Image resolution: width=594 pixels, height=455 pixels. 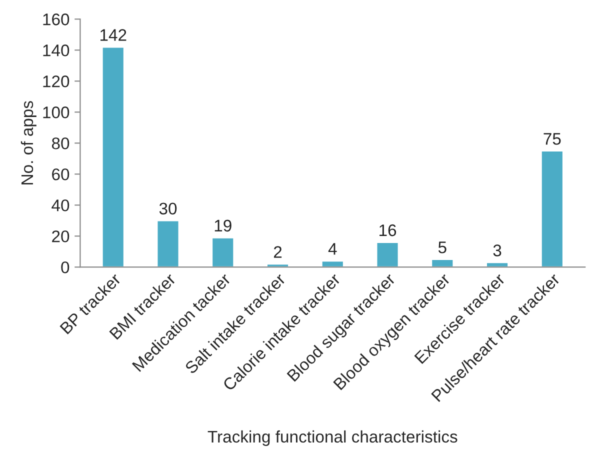 I want to click on y-axis-title: No. of apps, so click(x=28, y=142).